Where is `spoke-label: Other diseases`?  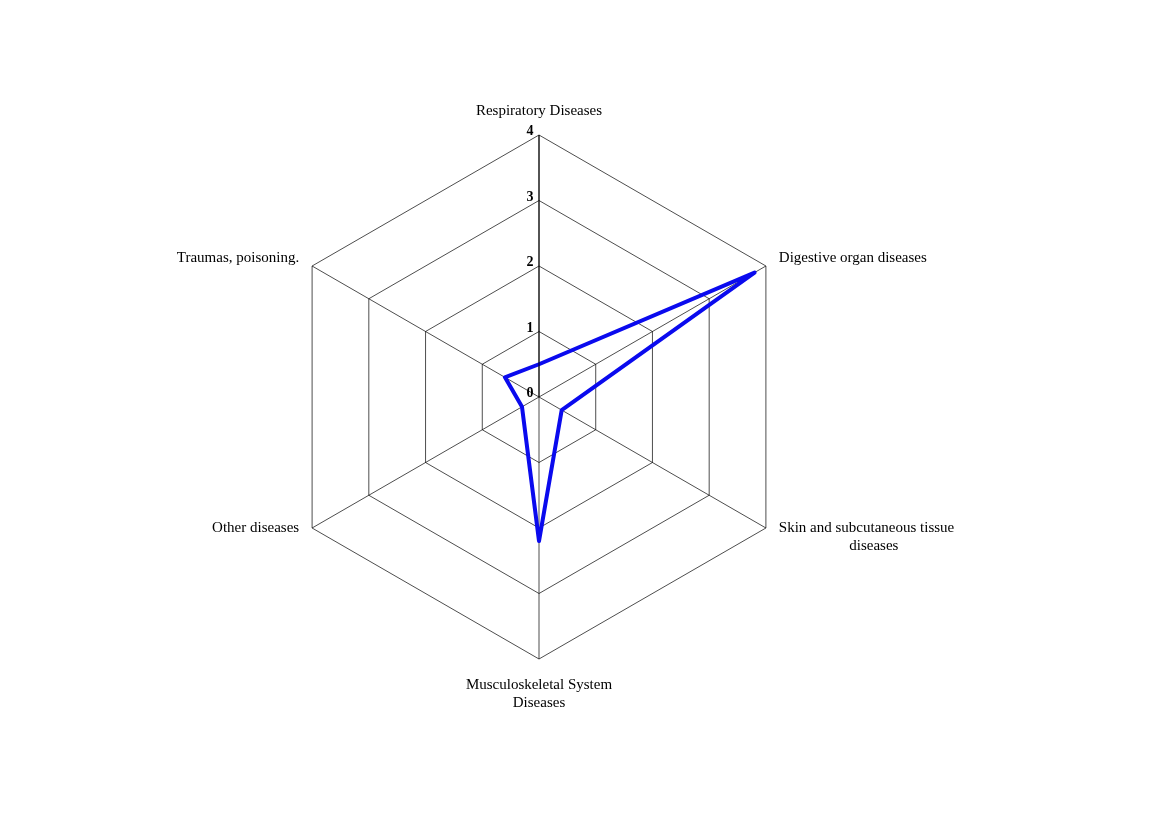
spoke-label: Other diseases is located at coordinates (256, 527).